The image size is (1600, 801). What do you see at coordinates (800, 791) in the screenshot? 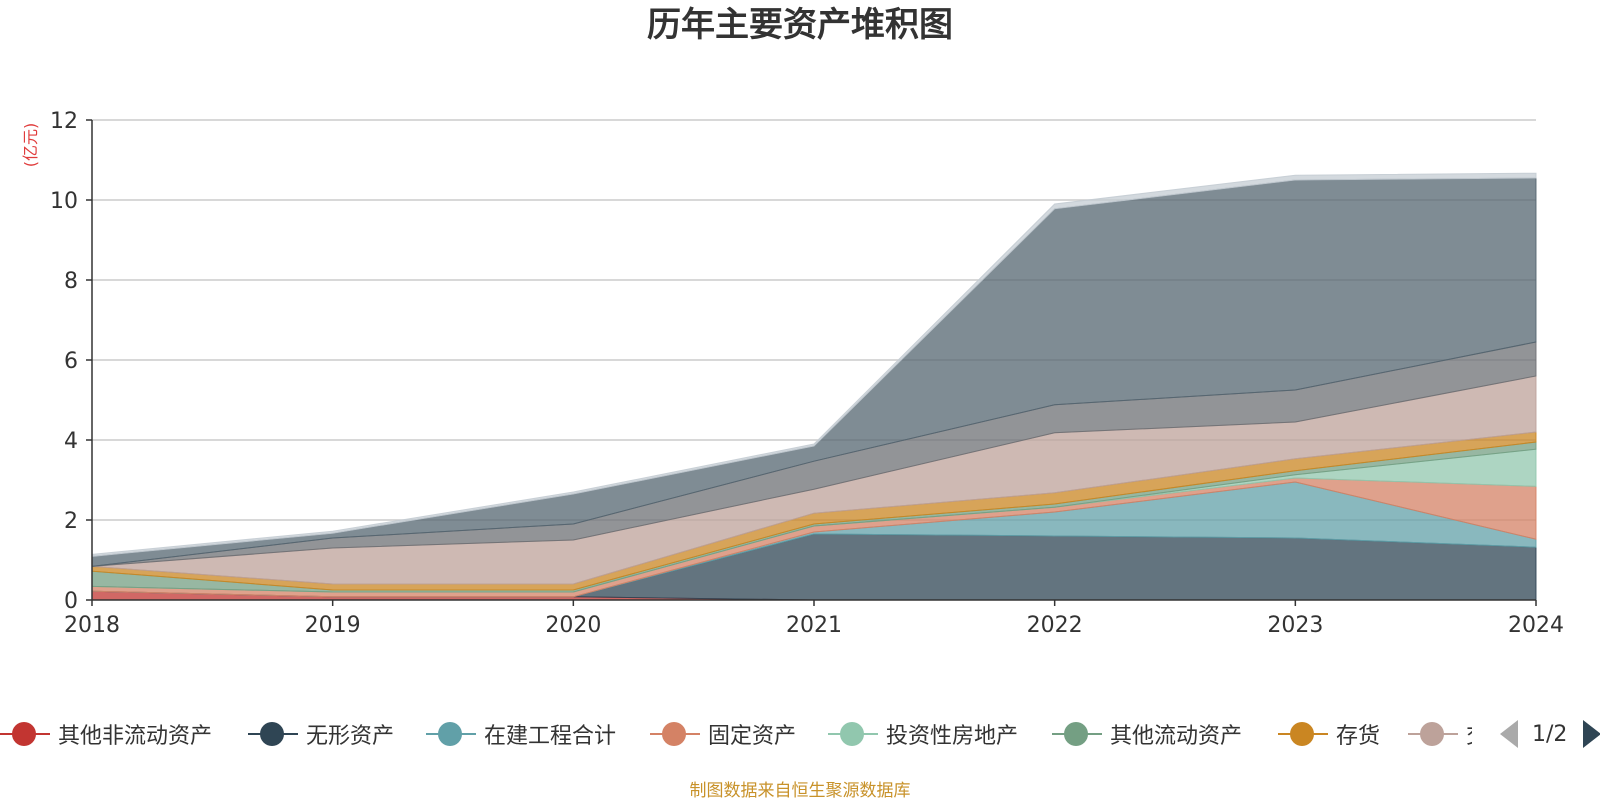
I see `source-note: 制图数据来自恒生聚源数据库` at bounding box center [800, 791].